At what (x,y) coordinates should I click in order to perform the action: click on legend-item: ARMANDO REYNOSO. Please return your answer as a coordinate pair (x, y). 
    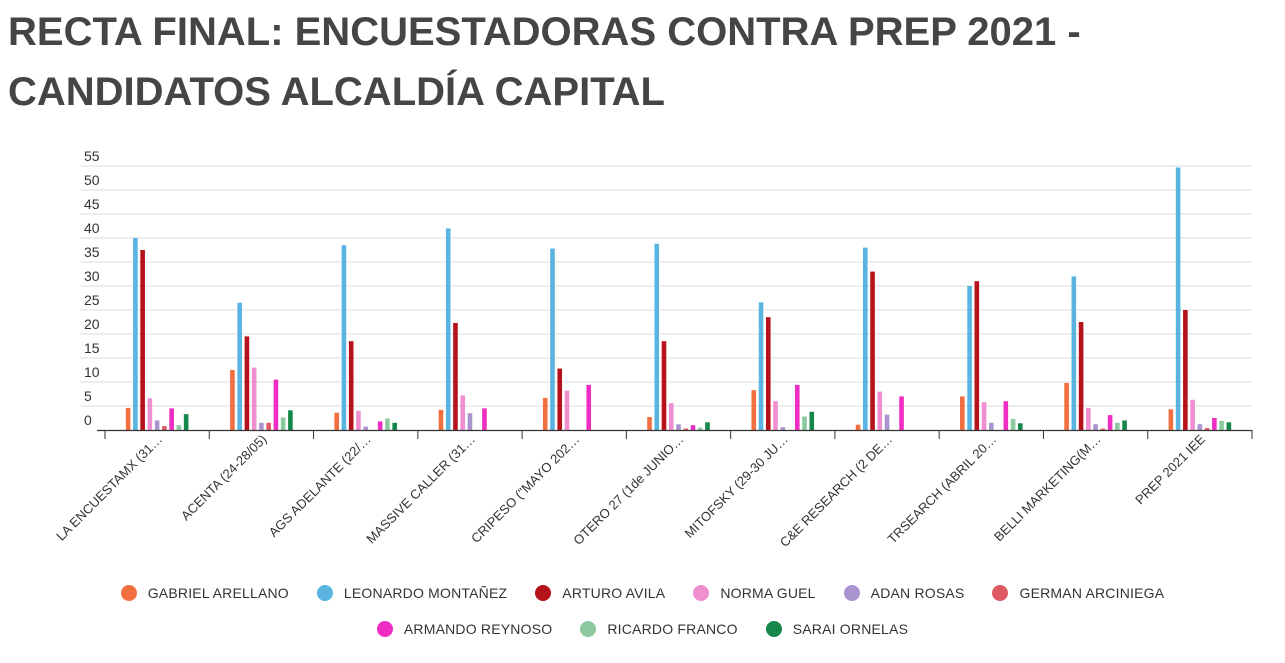
    Looking at the image, I should click on (464, 629).